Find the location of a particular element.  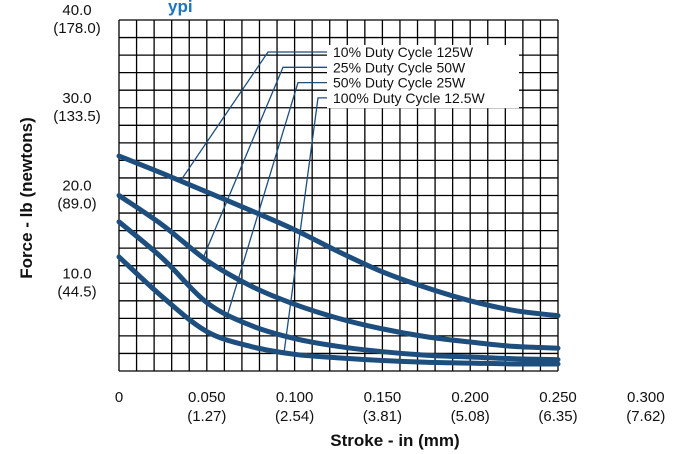

x-tick-label: 0.200 is located at coordinates (470, 397).